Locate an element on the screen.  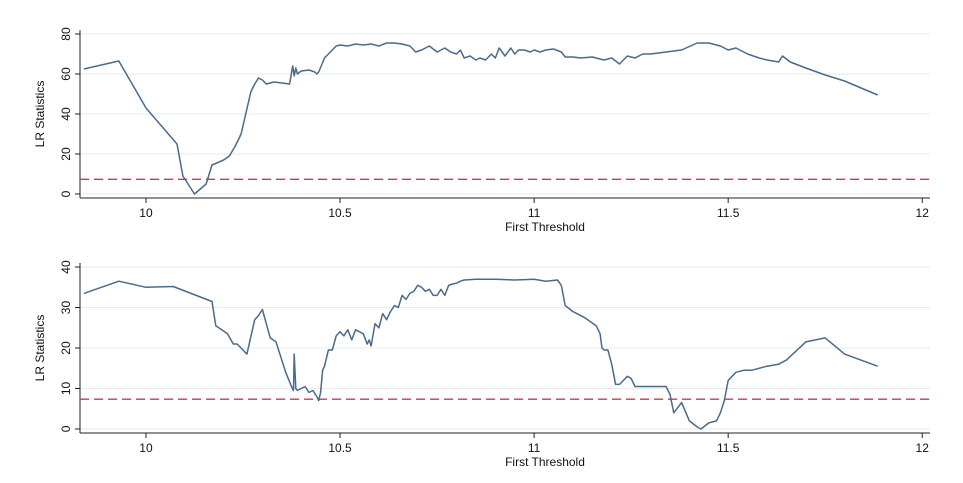
x-tick-label-top-4: 12 is located at coordinates (923, 213).